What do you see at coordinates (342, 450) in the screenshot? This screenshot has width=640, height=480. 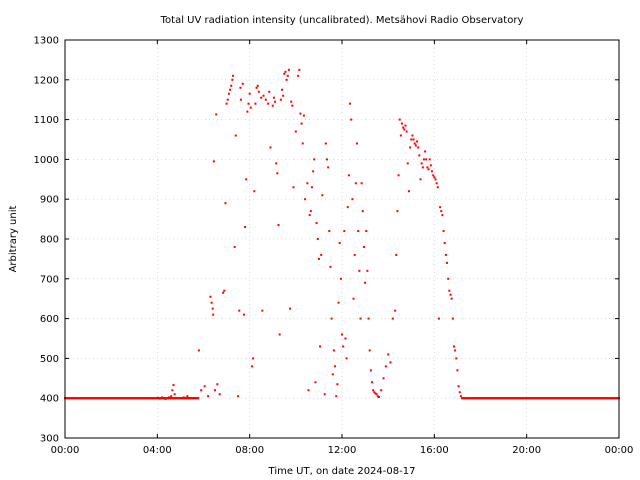 I see `x-tick-label: 12:00` at bounding box center [342, 450].